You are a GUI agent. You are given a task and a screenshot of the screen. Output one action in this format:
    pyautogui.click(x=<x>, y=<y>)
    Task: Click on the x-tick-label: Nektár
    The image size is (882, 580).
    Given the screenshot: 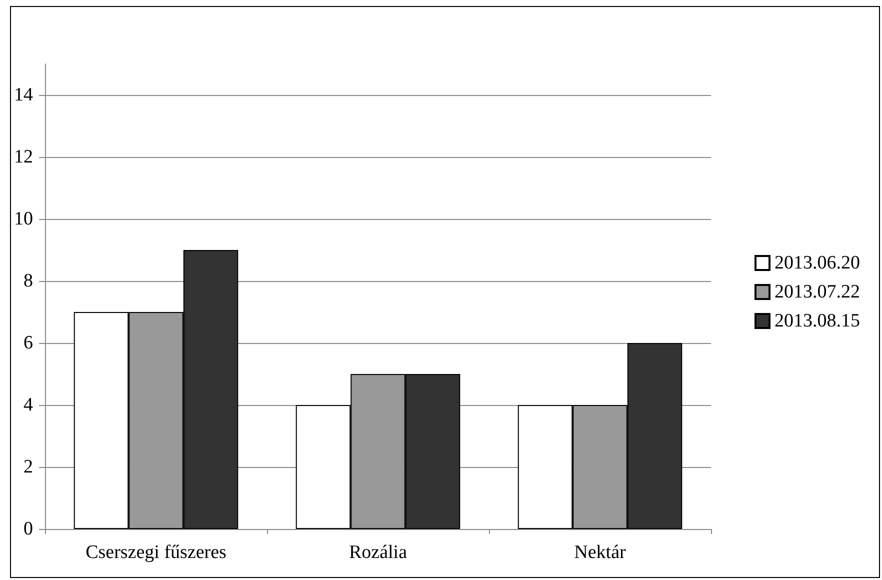 What is the action you would take?
    pyautogui.click(x=600, y=552)
    